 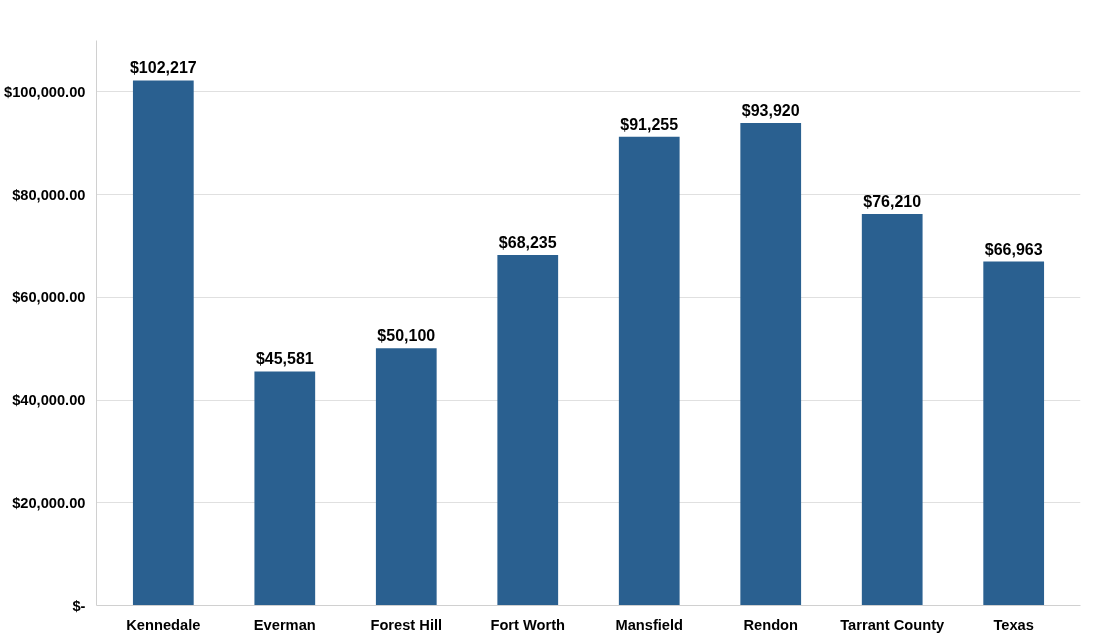 I want to click on data-label: $45,581, so click(x=284, y=359).